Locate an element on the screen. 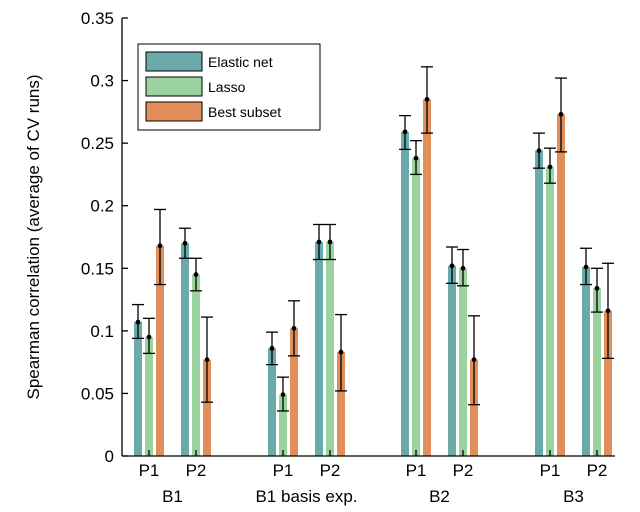 The height and width of the screenshot is (512, 640). legend-item-best-subset: Best subset is located at coordinates (213, 111).